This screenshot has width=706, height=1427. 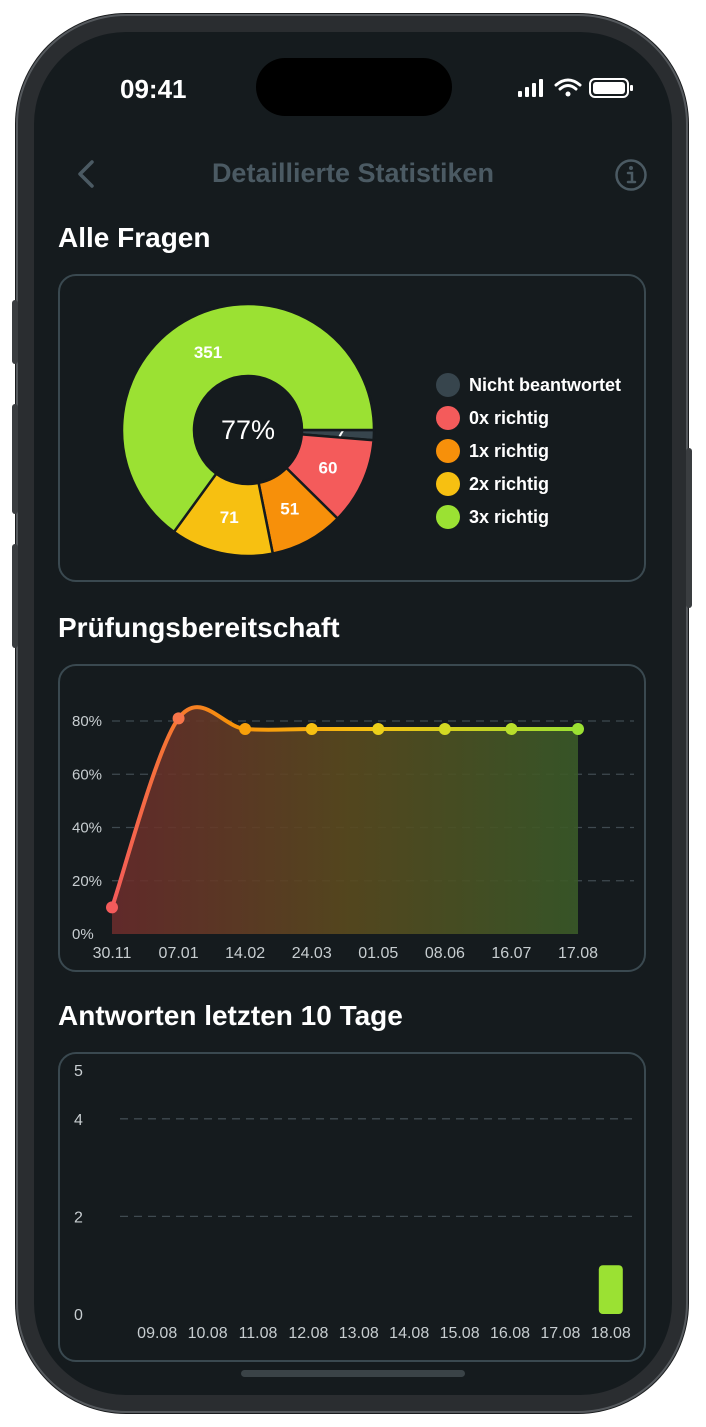 What do you see at coordinates (509, 516) in the screenshot?
I see `legend-label: 3x richtig` at bounding box center [509, 516].